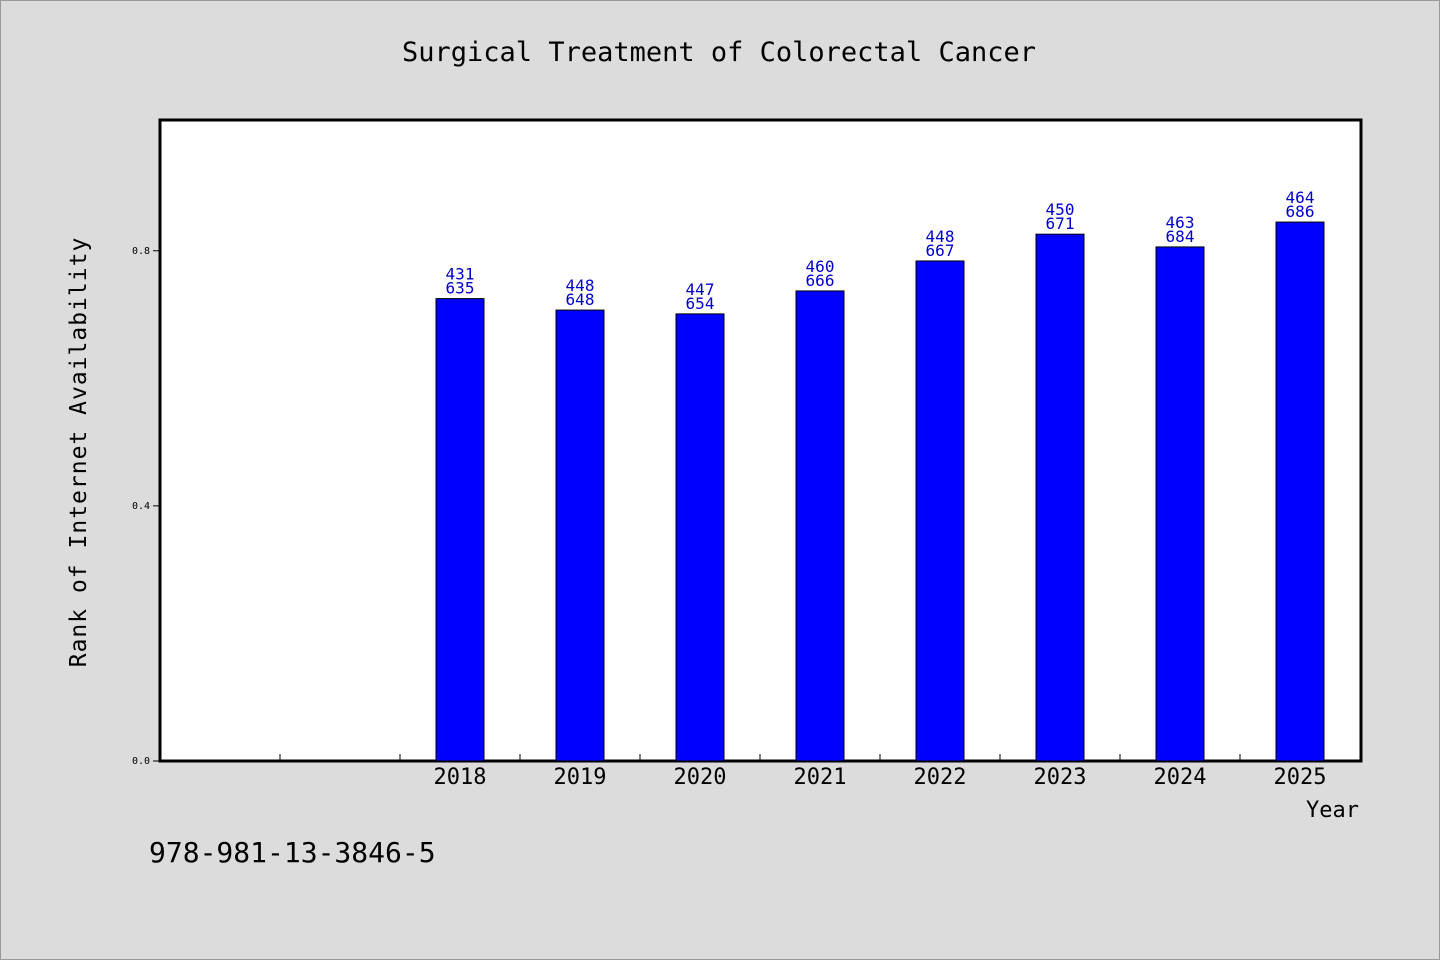 The width and height of the screenshot is (1440, 960). What do you see at coordinates (1060, 223) in the screenshot?
I see `data-label-bottom: 671` at bounding box center [1060, 223].